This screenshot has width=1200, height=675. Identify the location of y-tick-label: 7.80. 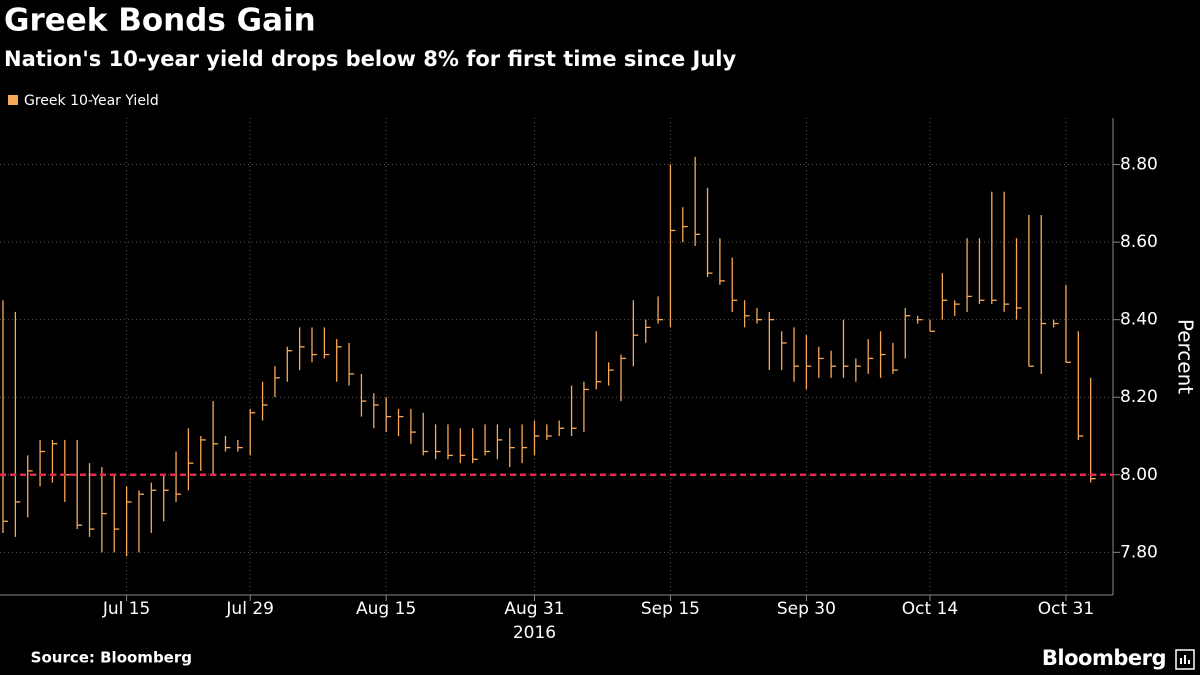
(1139, 552).